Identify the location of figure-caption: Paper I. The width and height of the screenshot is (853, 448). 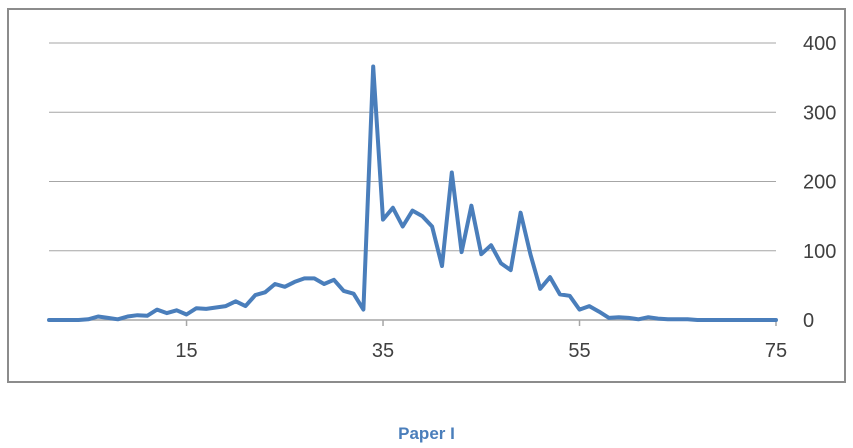
(426, 433).